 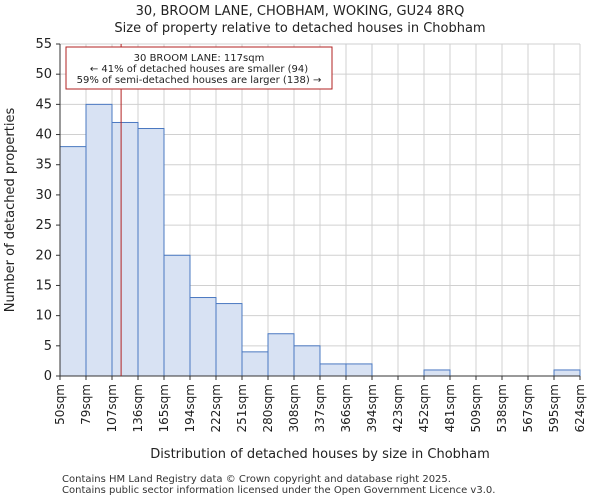 What do you see at coordinates (242, 408) in the screenshot?
I see `x-tick-label: 251sqm` at bounding box center [242, 408].